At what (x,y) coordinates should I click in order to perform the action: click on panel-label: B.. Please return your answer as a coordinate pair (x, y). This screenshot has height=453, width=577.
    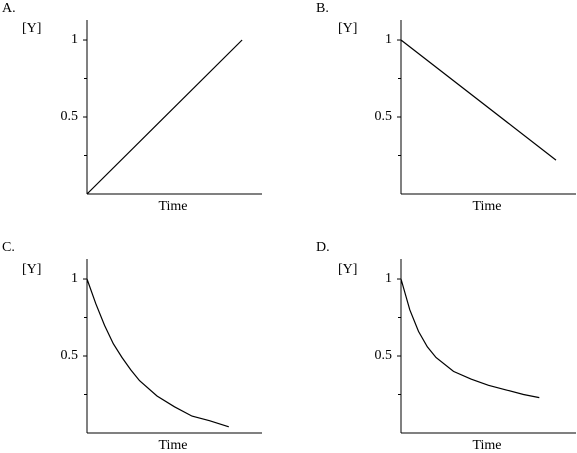
    Looking at the image, I should click on (322, 8).